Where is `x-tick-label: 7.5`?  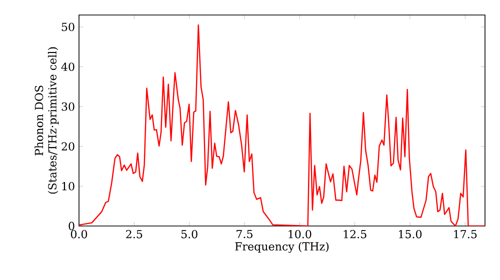
x-tick-label: 7.5 is located at coordinates (244, 234).